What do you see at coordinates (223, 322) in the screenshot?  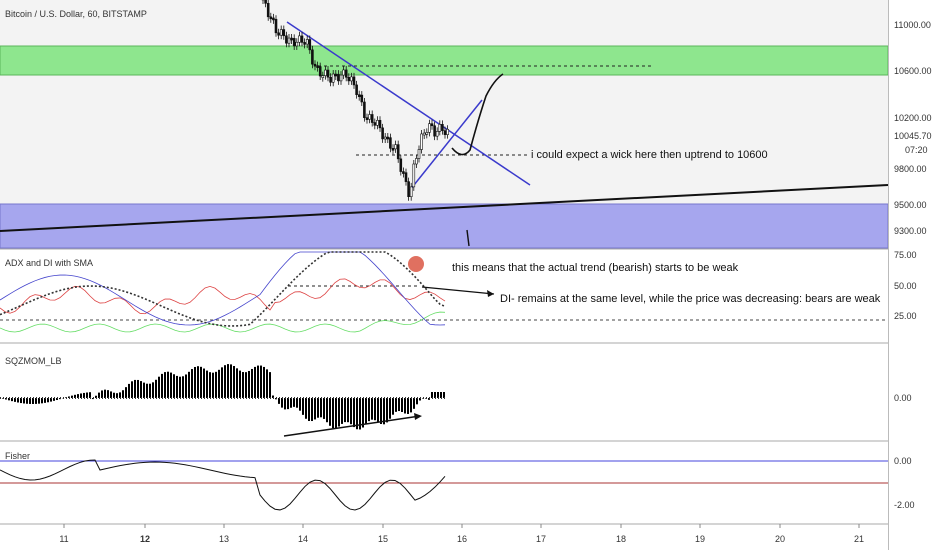 I see `di-plus-line` at bounding box center [223, 322].